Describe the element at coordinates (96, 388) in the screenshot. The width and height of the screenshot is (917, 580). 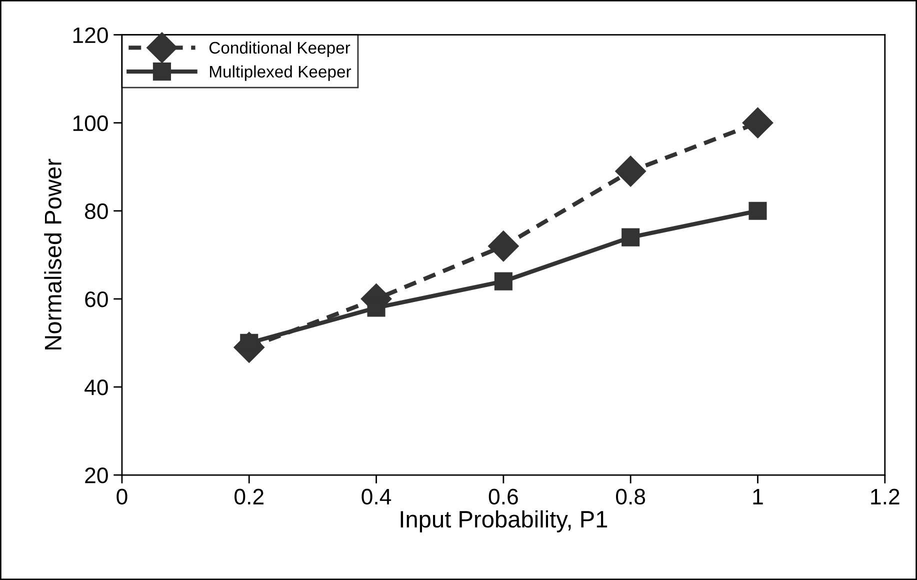
I see `y-tick-label: 40` at that location.